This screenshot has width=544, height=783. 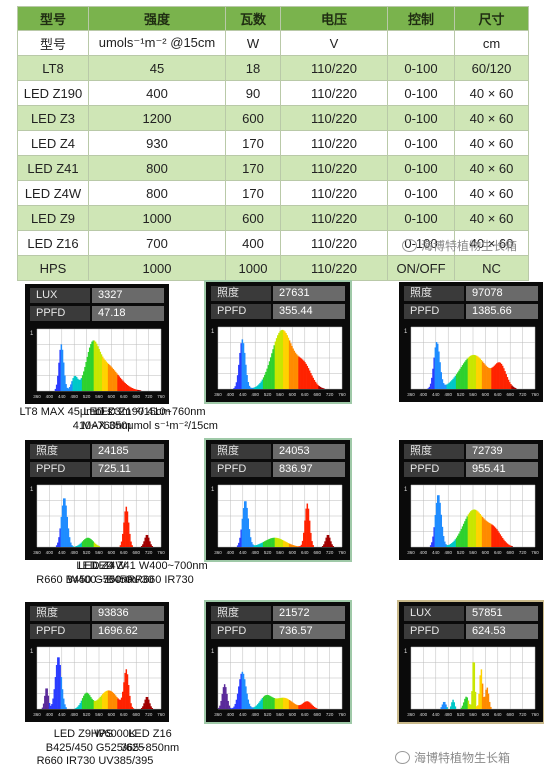 I want to click on table-cell: 1000, so click(x=157, y=268).